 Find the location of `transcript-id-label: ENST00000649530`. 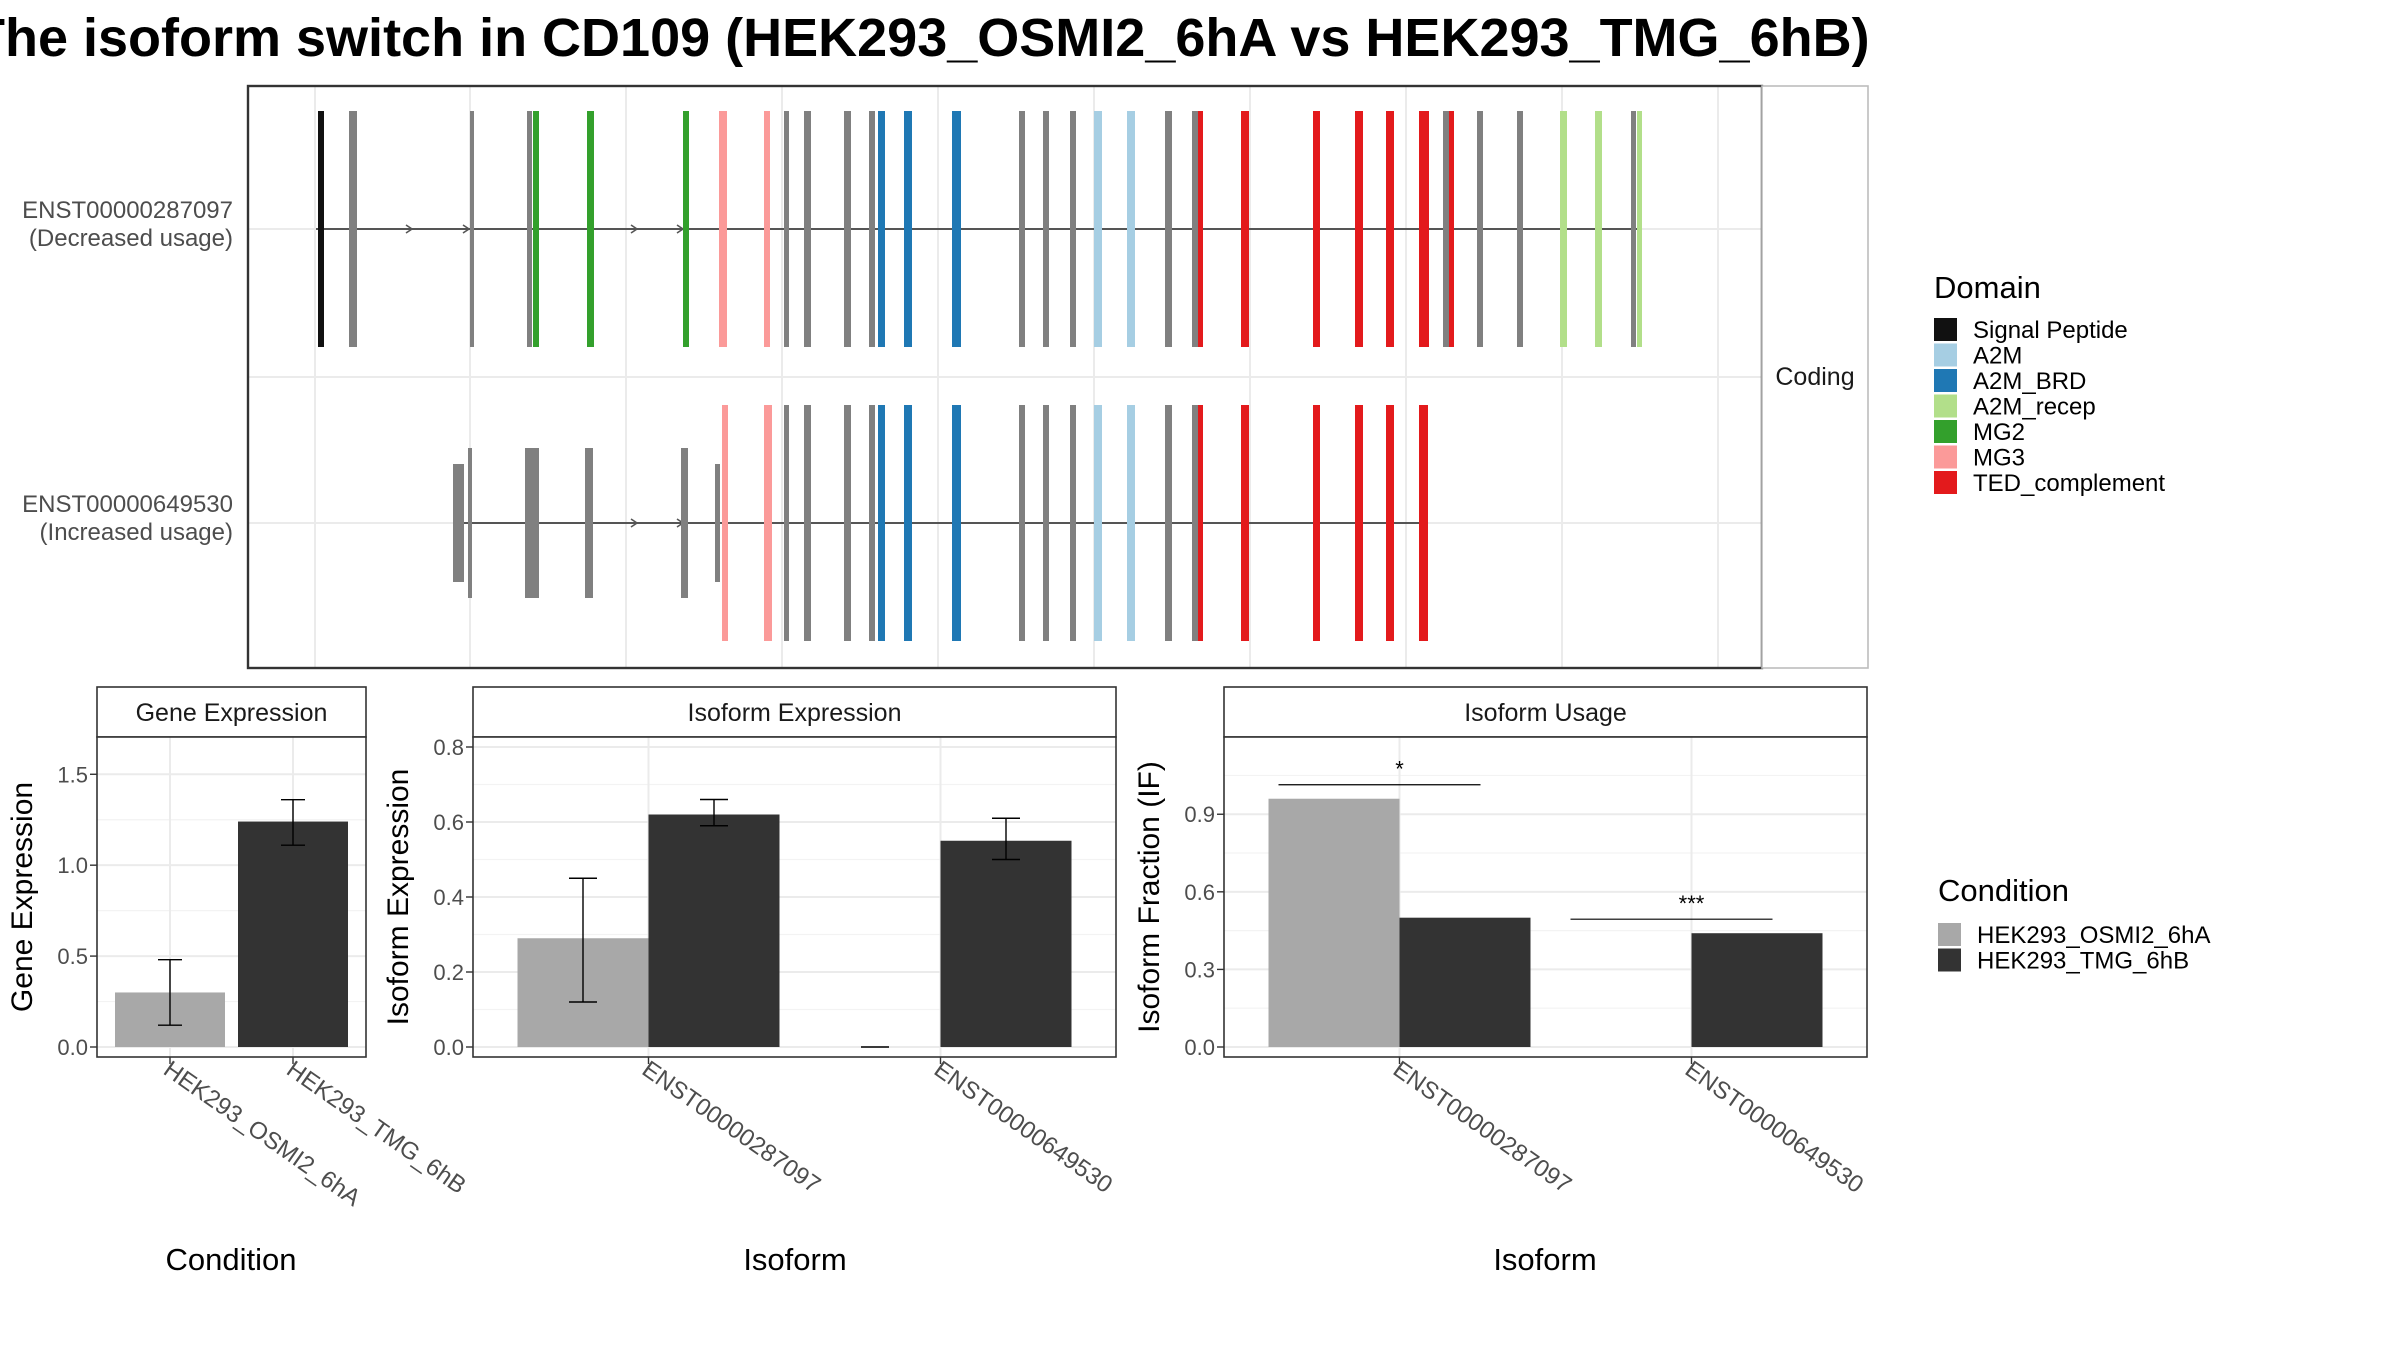

transcript-id-label: ENST00000649530 is located at coordinates (127, 504).